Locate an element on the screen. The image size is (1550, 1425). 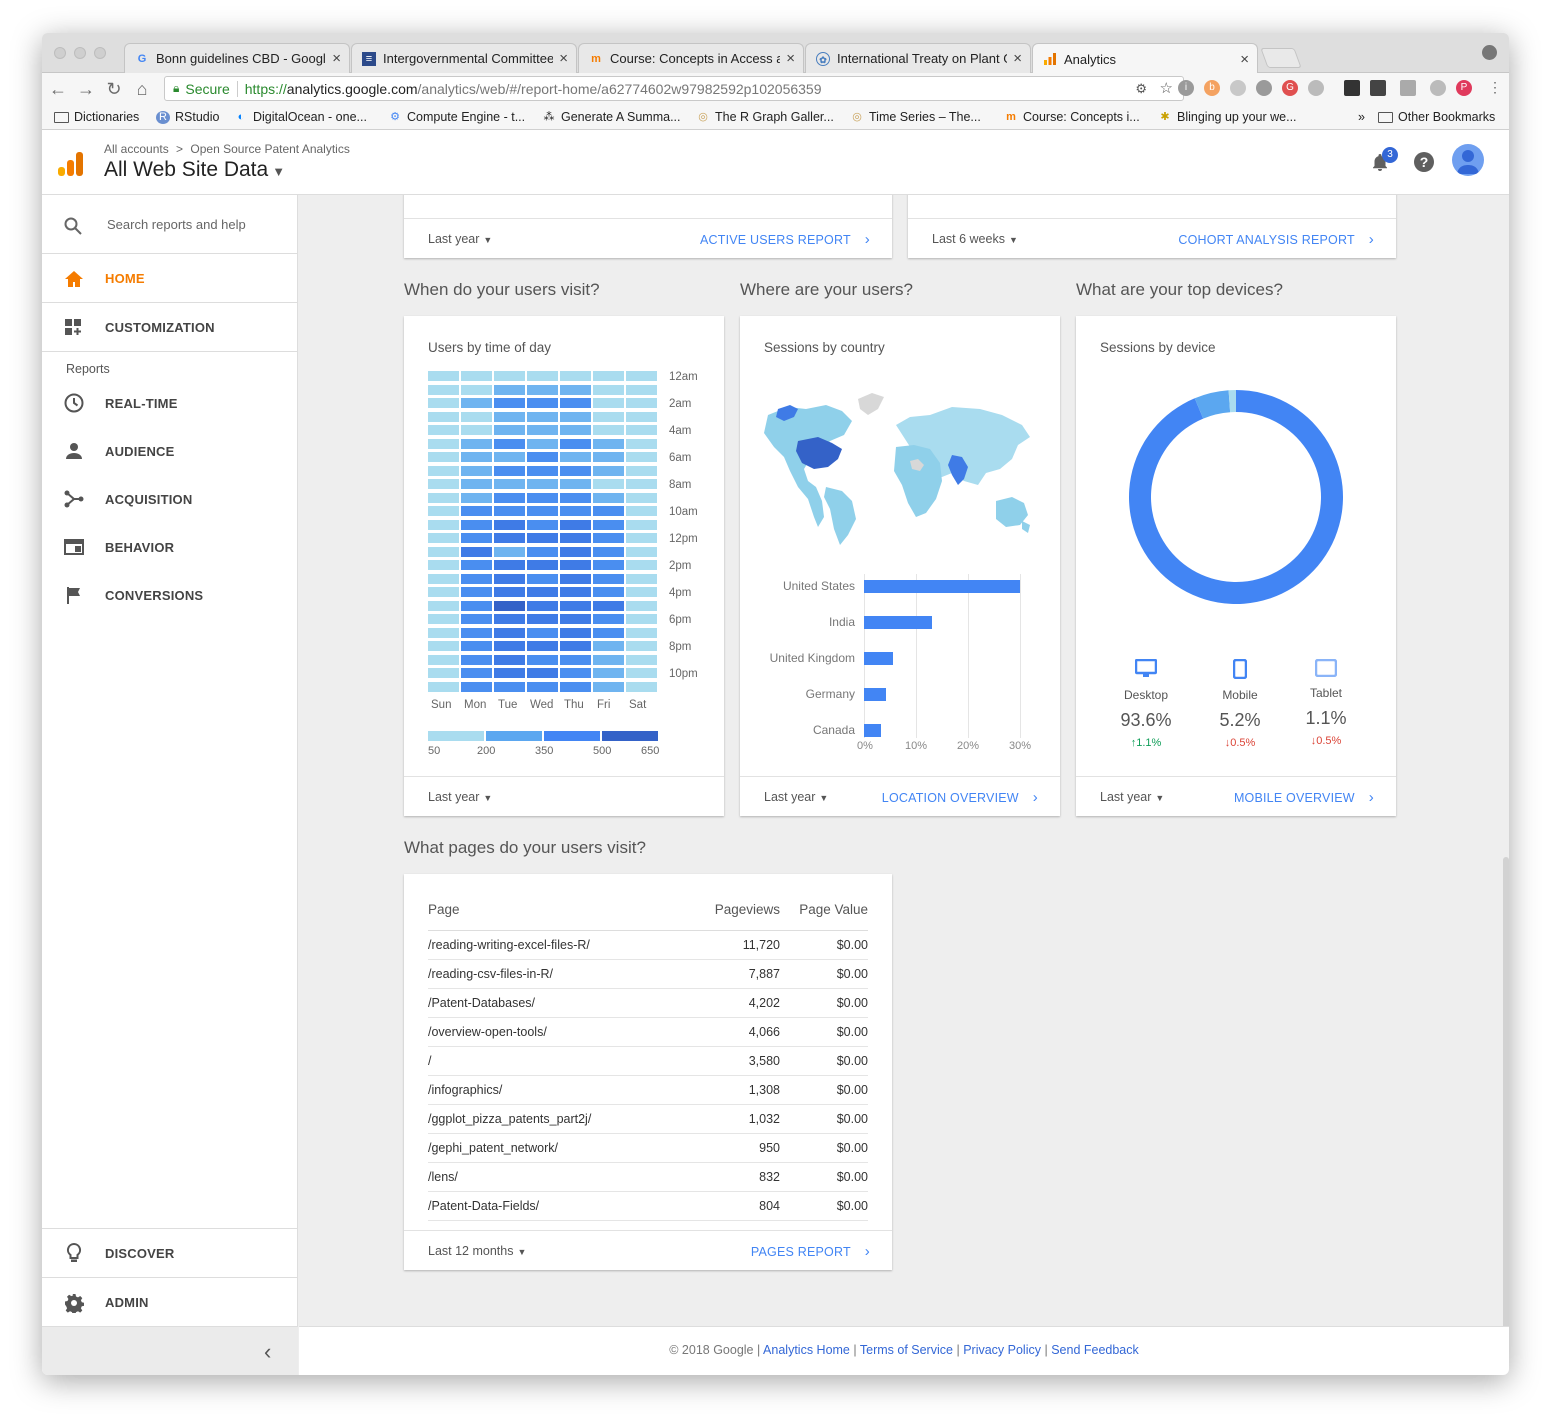
table-row: /ggplot_pizza_patents_part2j/1,032 $0.00 is located at coordinates (648, 1119).